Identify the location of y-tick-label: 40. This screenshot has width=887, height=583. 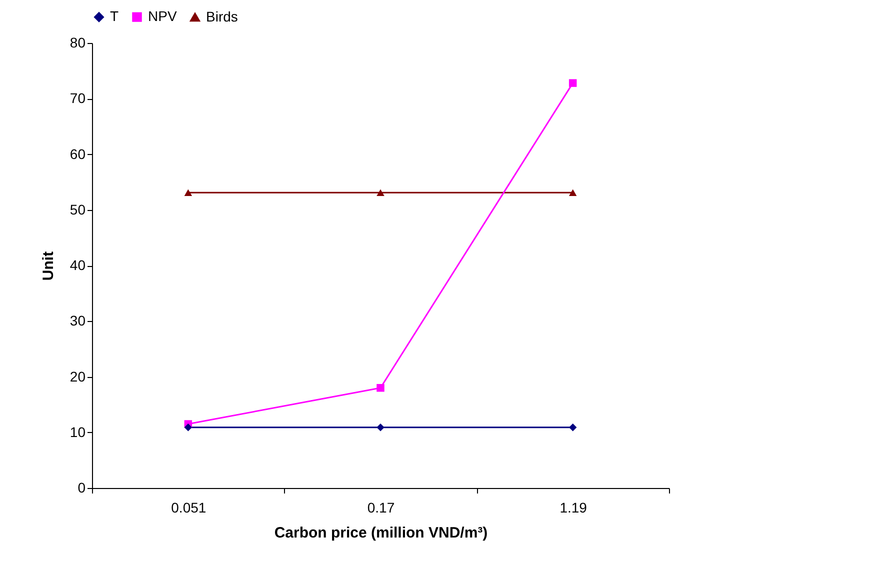
(78, 265).